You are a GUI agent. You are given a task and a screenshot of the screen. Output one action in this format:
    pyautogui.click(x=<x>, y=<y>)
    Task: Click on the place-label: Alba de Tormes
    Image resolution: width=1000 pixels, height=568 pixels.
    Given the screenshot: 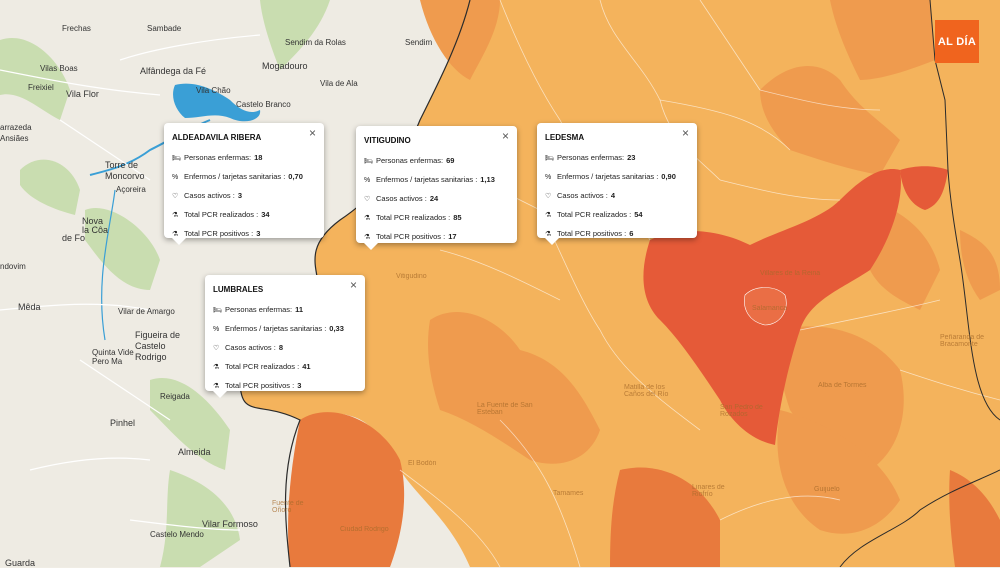 What is the action you would take?
    pyautogui.click(x=842, y=385)
    